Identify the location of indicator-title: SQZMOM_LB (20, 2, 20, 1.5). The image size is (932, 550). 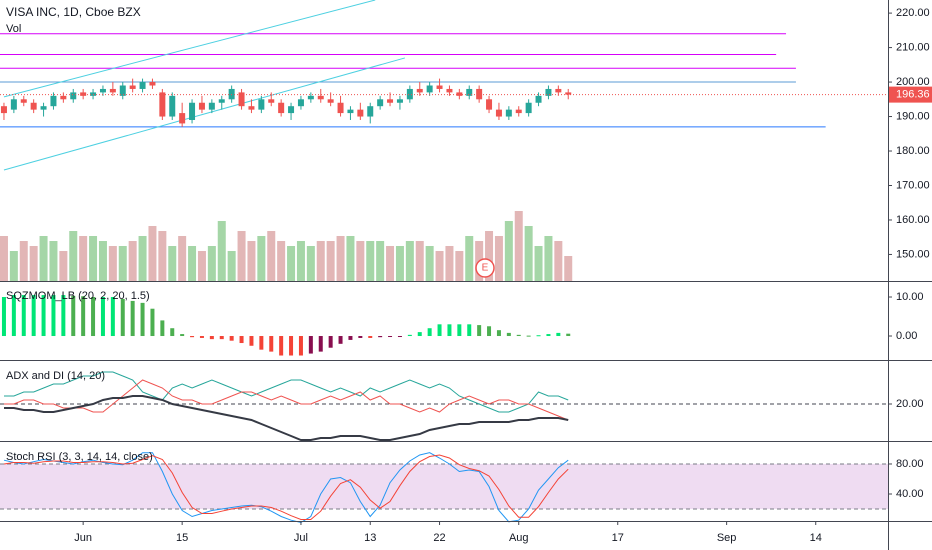
(78, 296).